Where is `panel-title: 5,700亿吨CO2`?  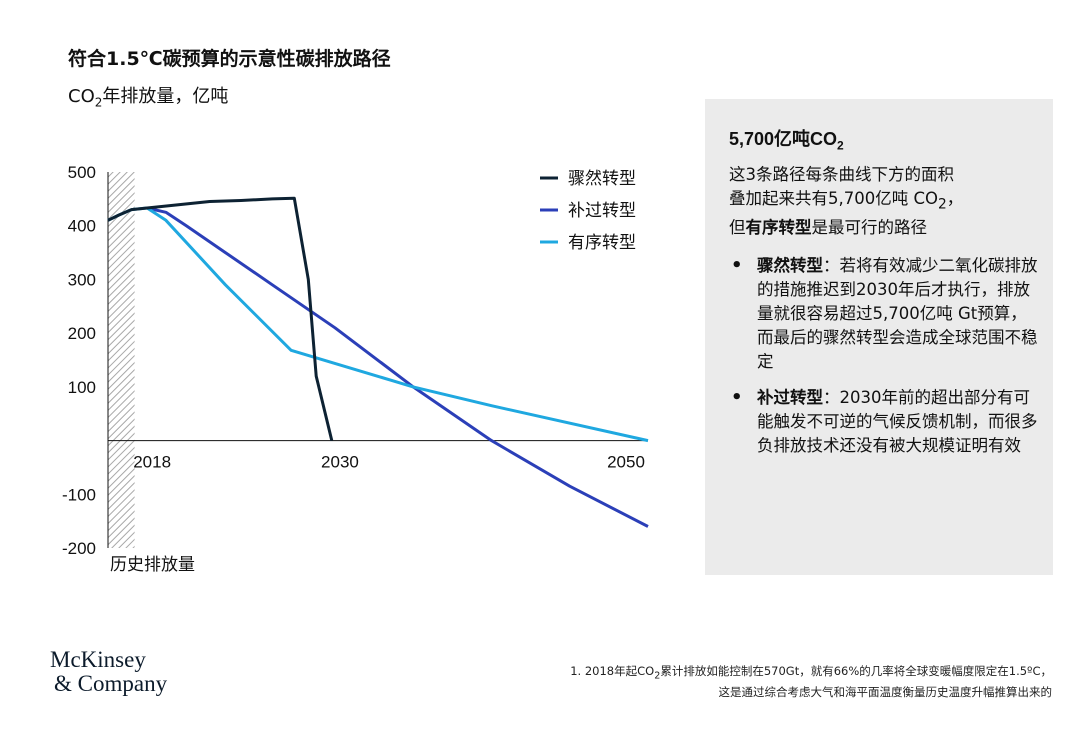 panel-title: 5,700亿吨CO2 is located at coordinates (786, 139).